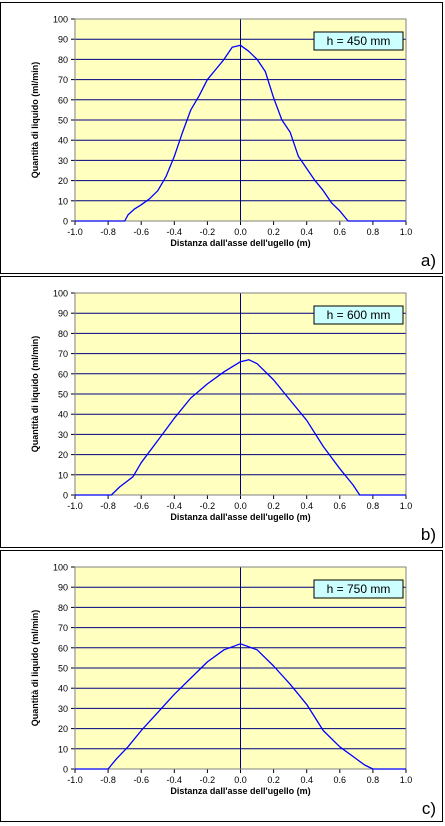 Image resolution: width=445 pixels, height=826 pixels. I want to click on annotation-text: h = 600 mm, so click(359, 315).